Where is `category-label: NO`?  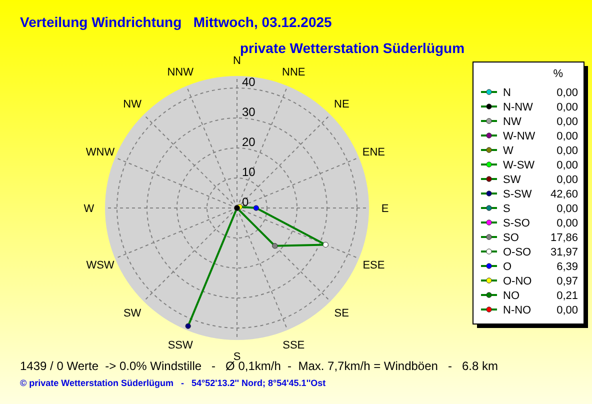
category-label: NO is located at coordinates (511, 296).